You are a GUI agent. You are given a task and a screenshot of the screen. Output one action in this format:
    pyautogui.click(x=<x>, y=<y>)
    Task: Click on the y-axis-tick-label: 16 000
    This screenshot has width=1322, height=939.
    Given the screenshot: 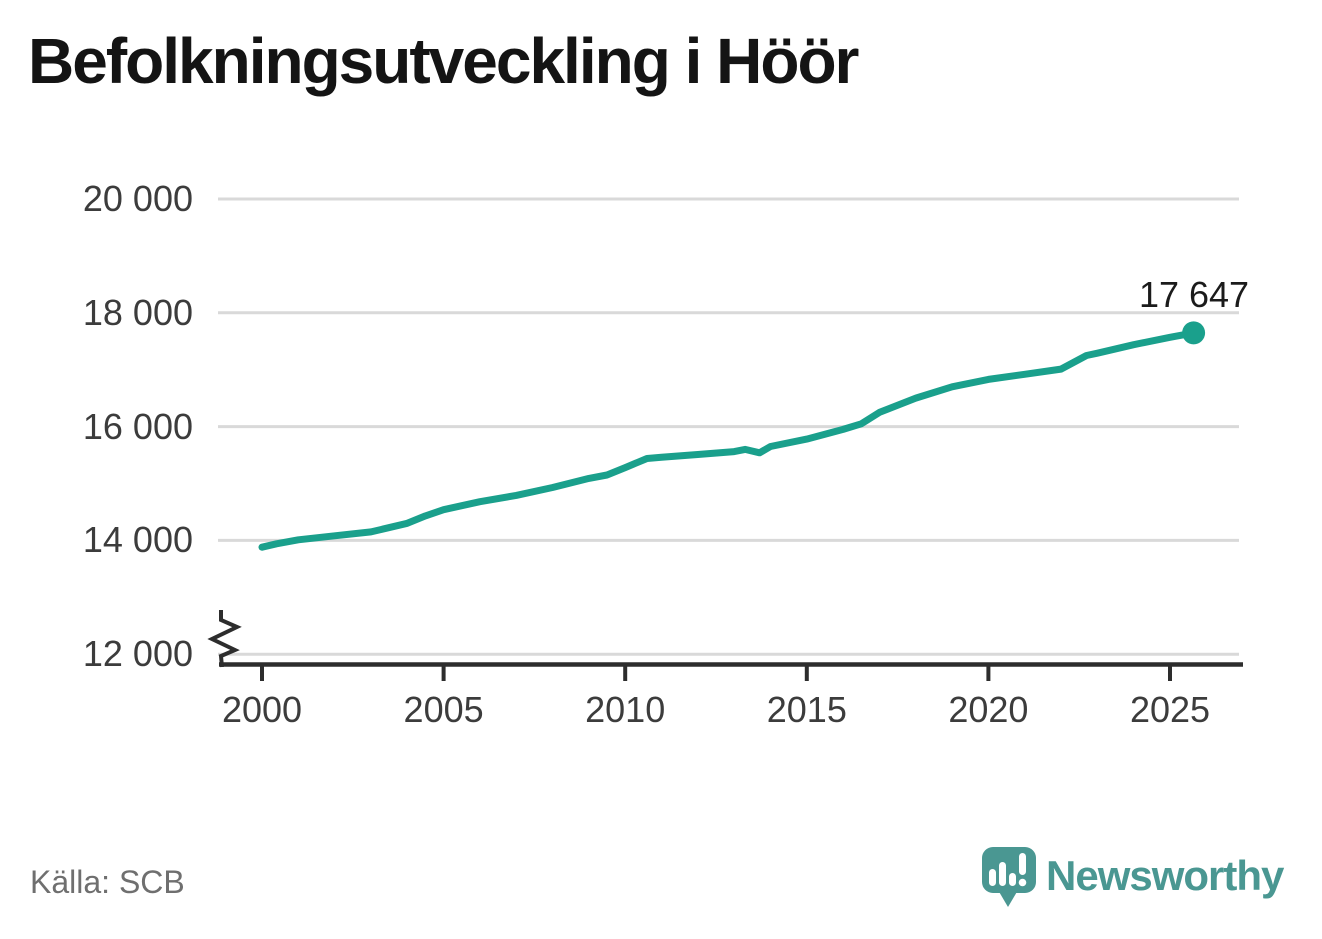 What is the action you would take?
    pyautogui.click(x=137, y=426)
    